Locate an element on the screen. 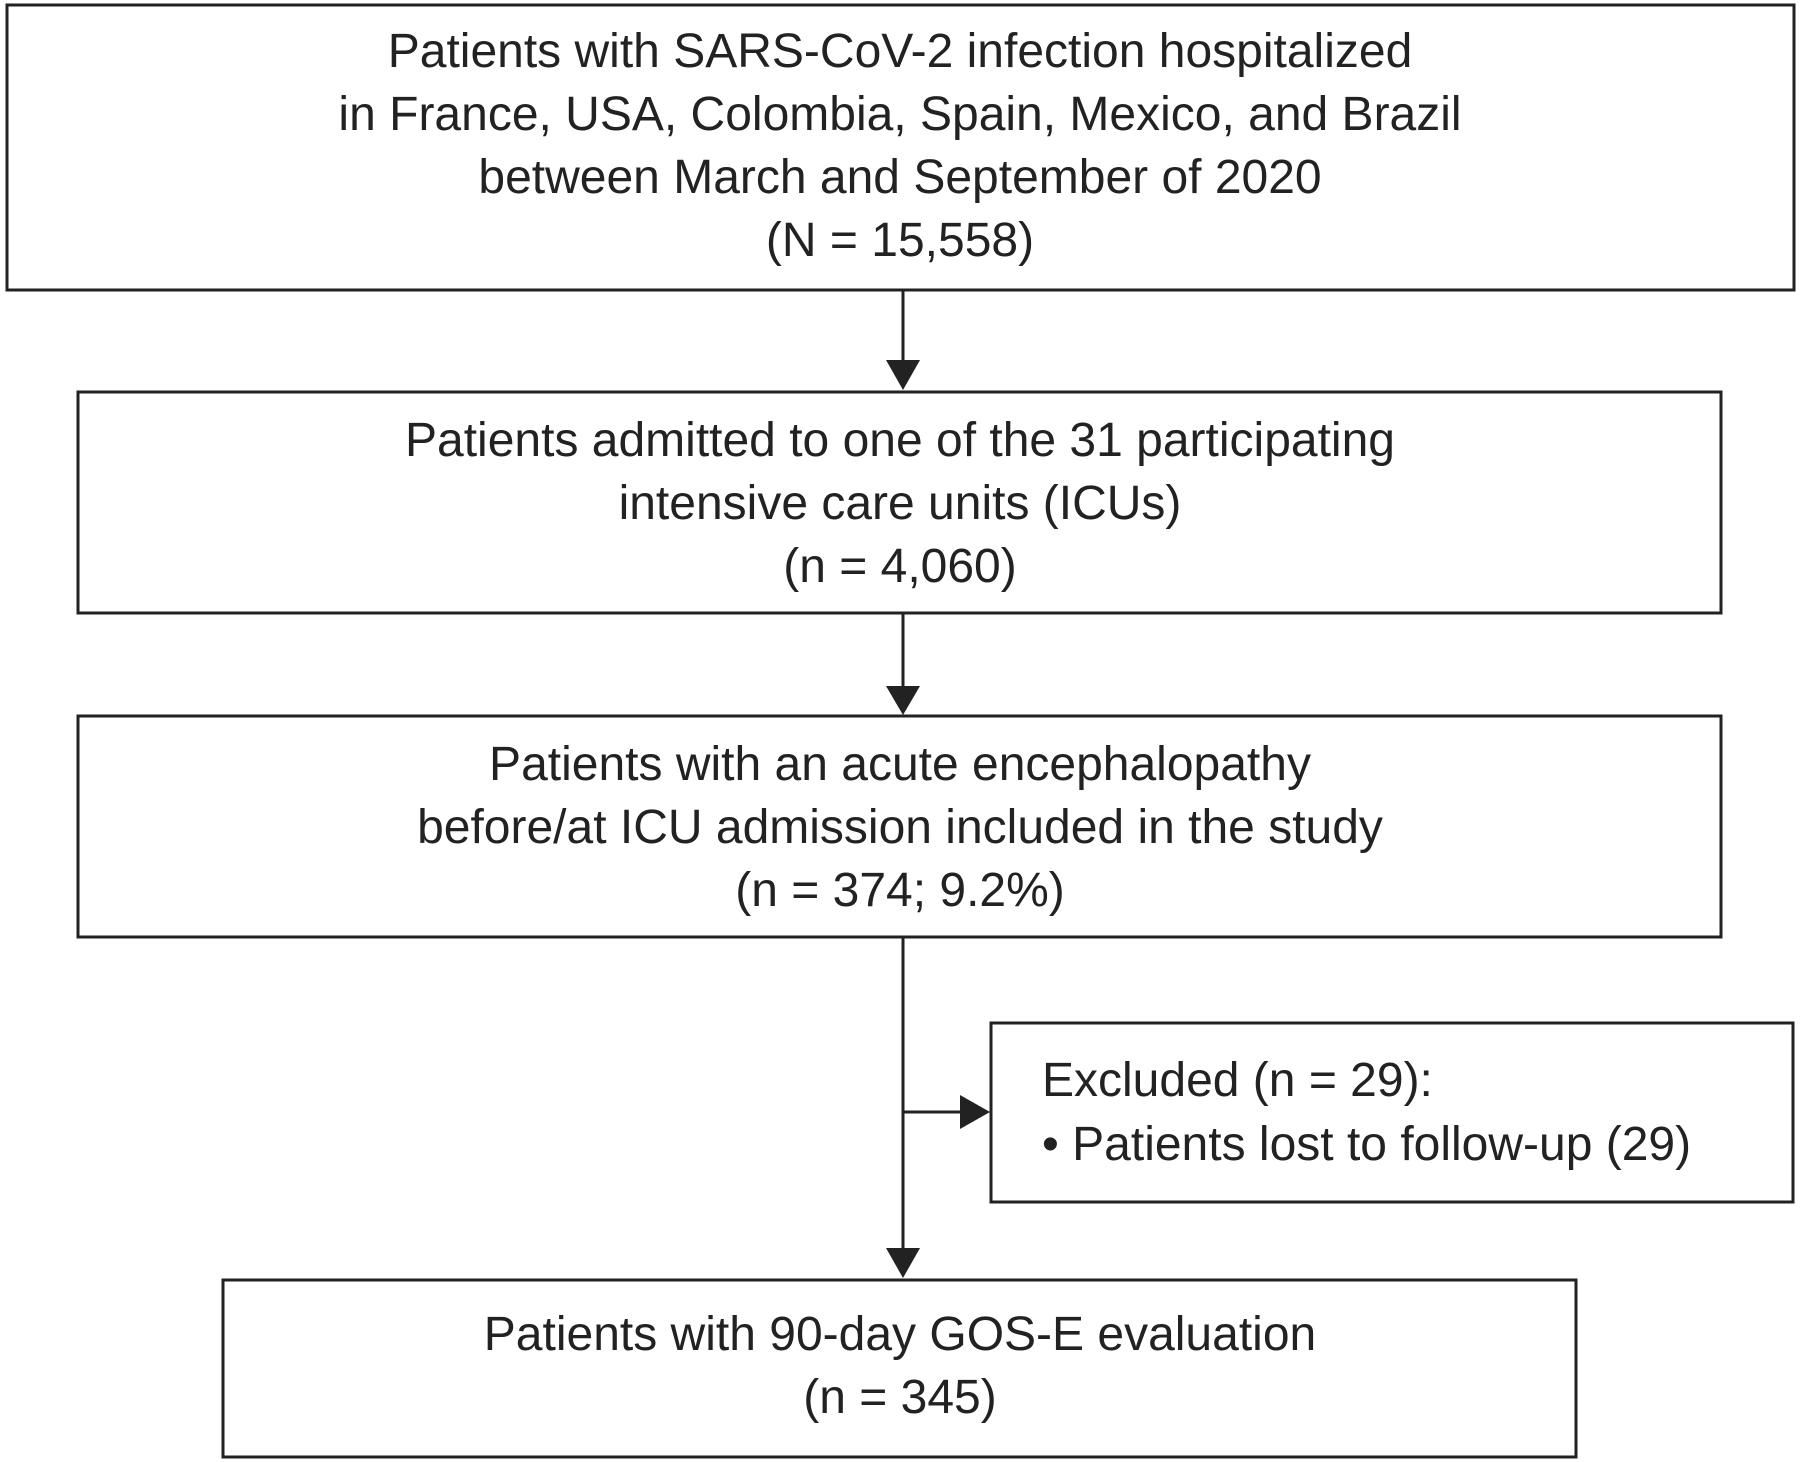  box-text-line: Patients with 90-day GOS-E evaluation is located at coordinates (900, 1334).